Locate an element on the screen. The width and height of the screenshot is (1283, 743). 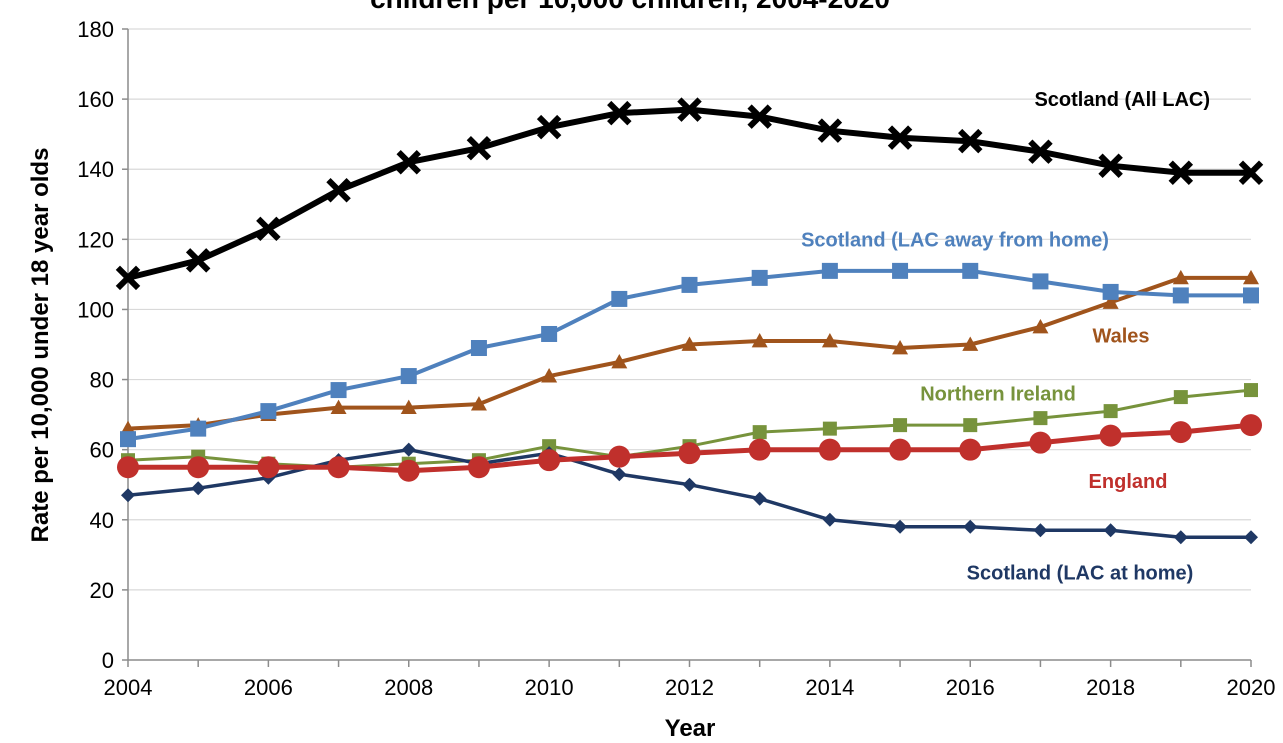
x-tick-label: 2020 is located at coordinates (1251, 687).